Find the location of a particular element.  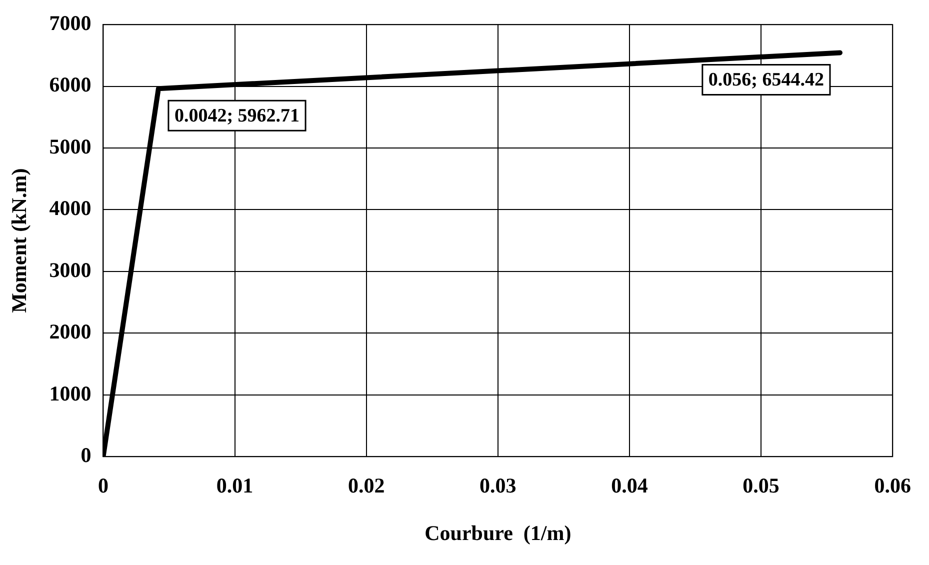

x-tick-label: 0.02 is located at coordinates (366, 486).